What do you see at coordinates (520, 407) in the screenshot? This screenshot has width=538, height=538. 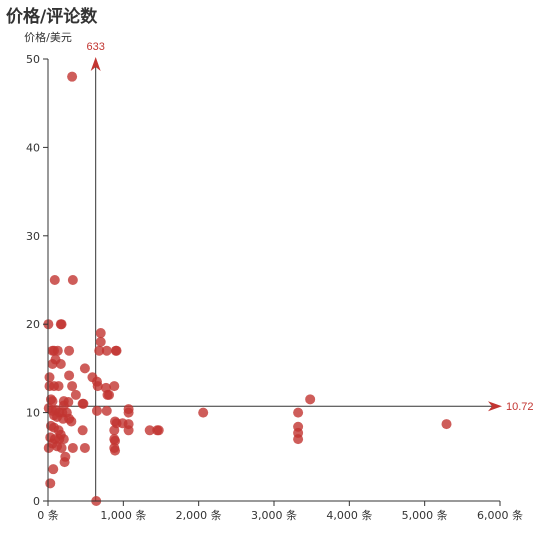 I see `y-average-label: 10.72` at bounding box center [520, 407].